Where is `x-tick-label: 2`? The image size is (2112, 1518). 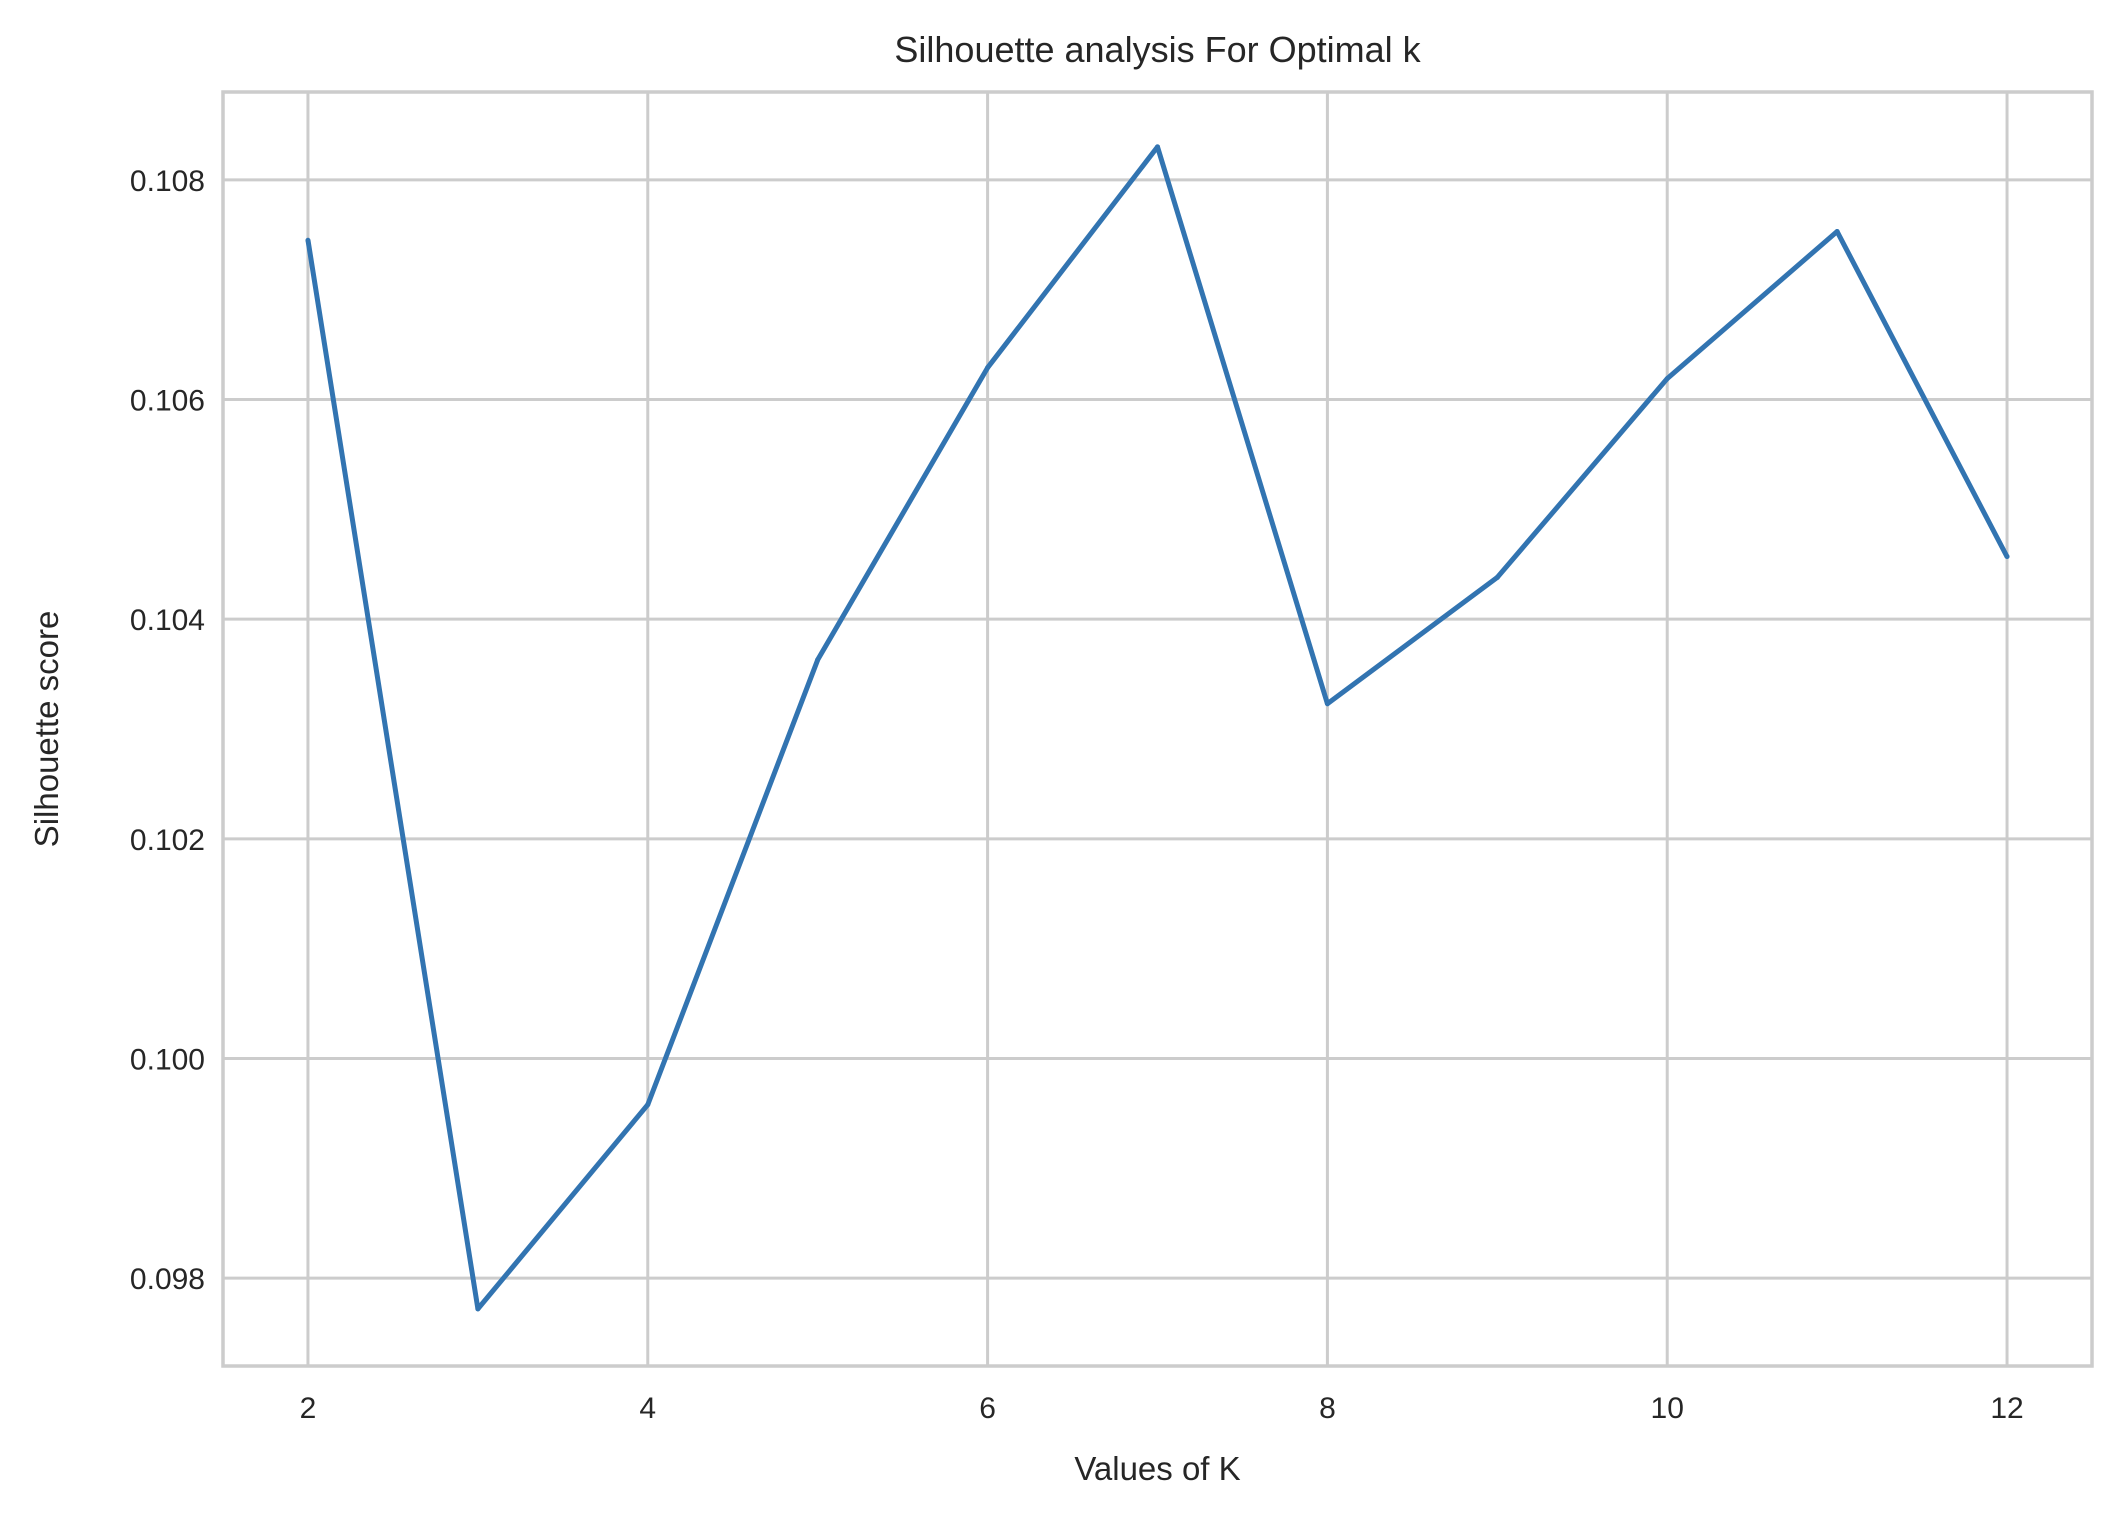 x-tick-label: 2 is located at coordinates (308, 1408).